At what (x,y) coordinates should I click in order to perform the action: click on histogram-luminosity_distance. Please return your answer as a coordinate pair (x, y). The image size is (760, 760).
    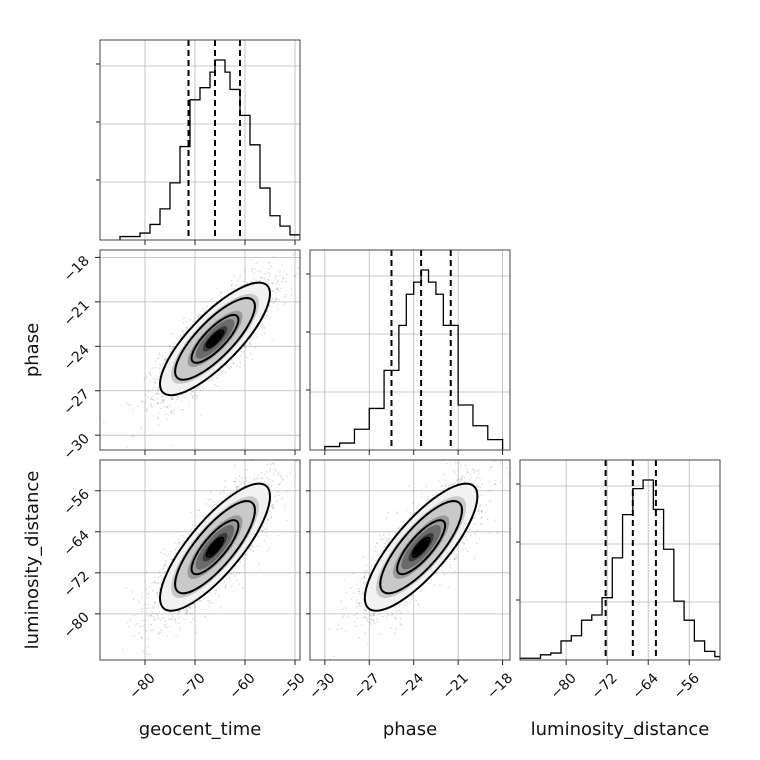
    Looking at the image, I should click on (620, 569).